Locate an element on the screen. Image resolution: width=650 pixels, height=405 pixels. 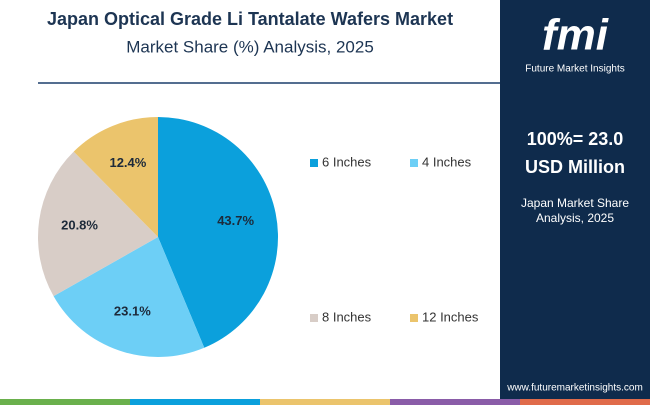
brand: Future Market Insights is located at coordinates (574, 69).